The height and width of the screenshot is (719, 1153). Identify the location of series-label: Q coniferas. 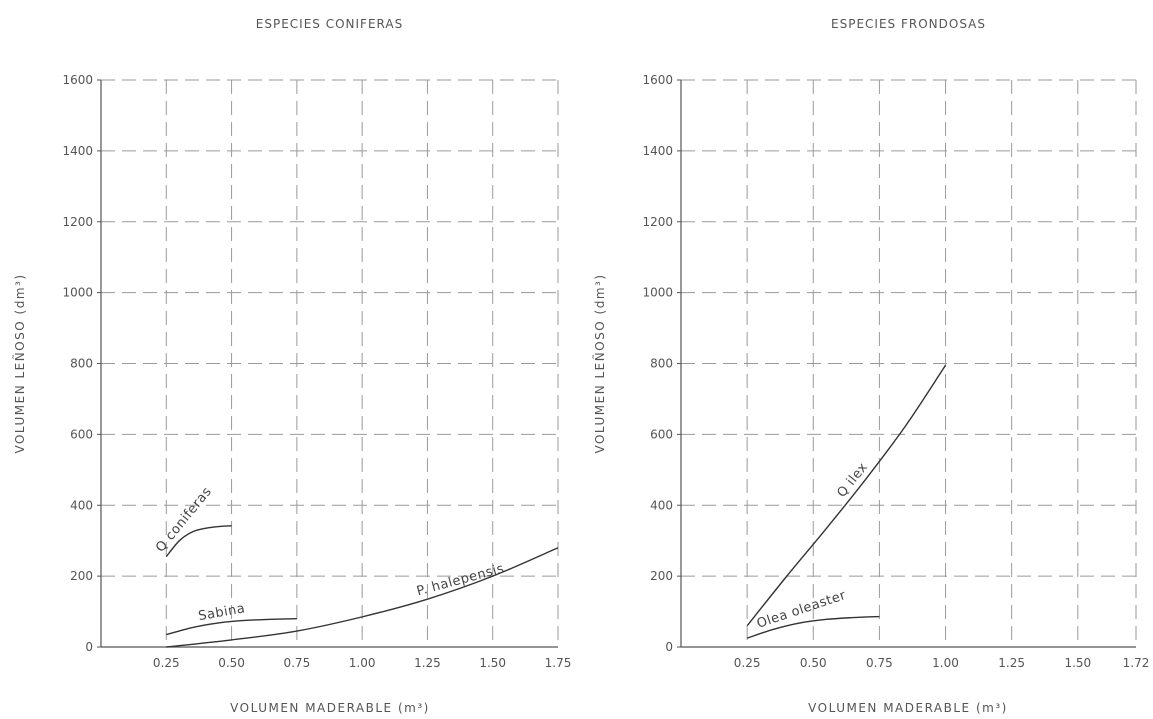
(184, 519).